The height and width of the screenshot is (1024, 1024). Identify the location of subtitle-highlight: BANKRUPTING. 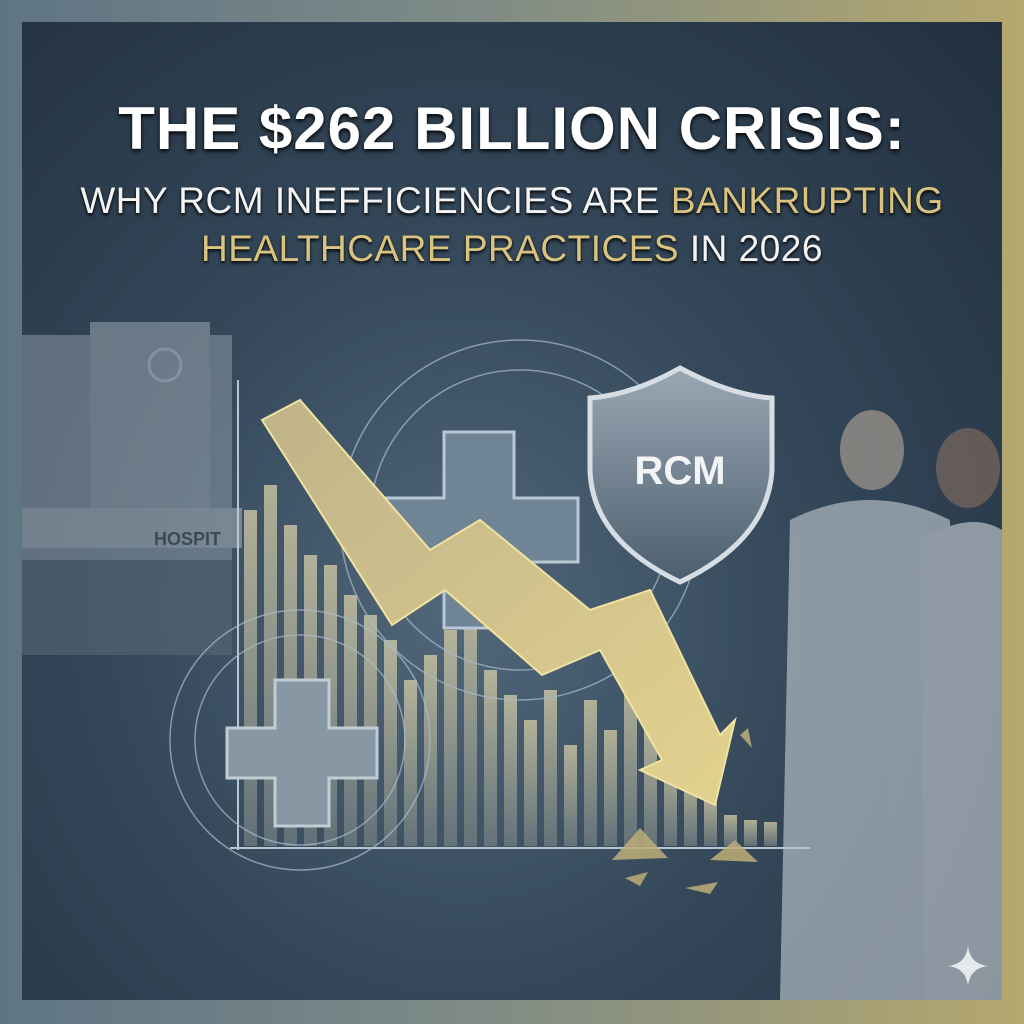
(807, 200).